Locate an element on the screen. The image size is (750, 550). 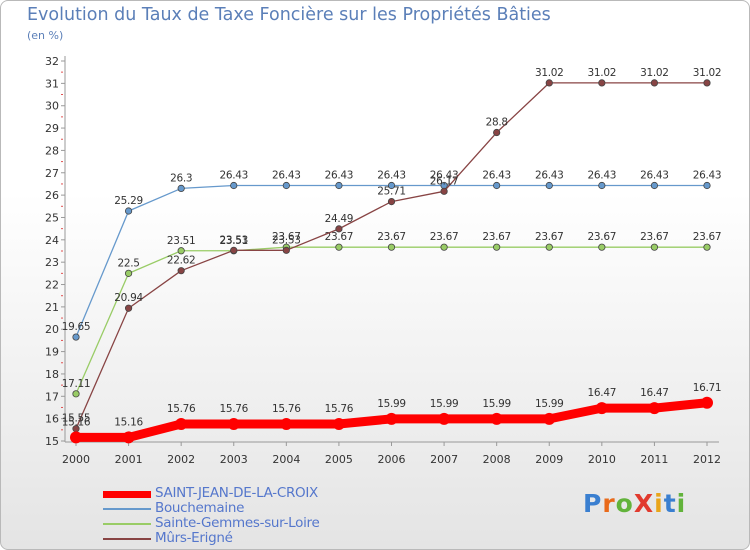
logo-letter: i is located at coordinates (681, 503).